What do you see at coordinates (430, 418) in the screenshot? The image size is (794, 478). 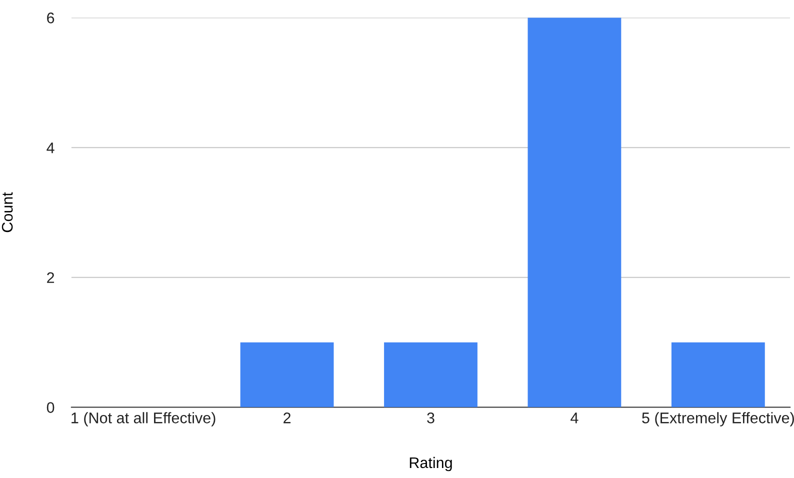 I see `x-tick-label: 3` at bounding box center [430, 418].